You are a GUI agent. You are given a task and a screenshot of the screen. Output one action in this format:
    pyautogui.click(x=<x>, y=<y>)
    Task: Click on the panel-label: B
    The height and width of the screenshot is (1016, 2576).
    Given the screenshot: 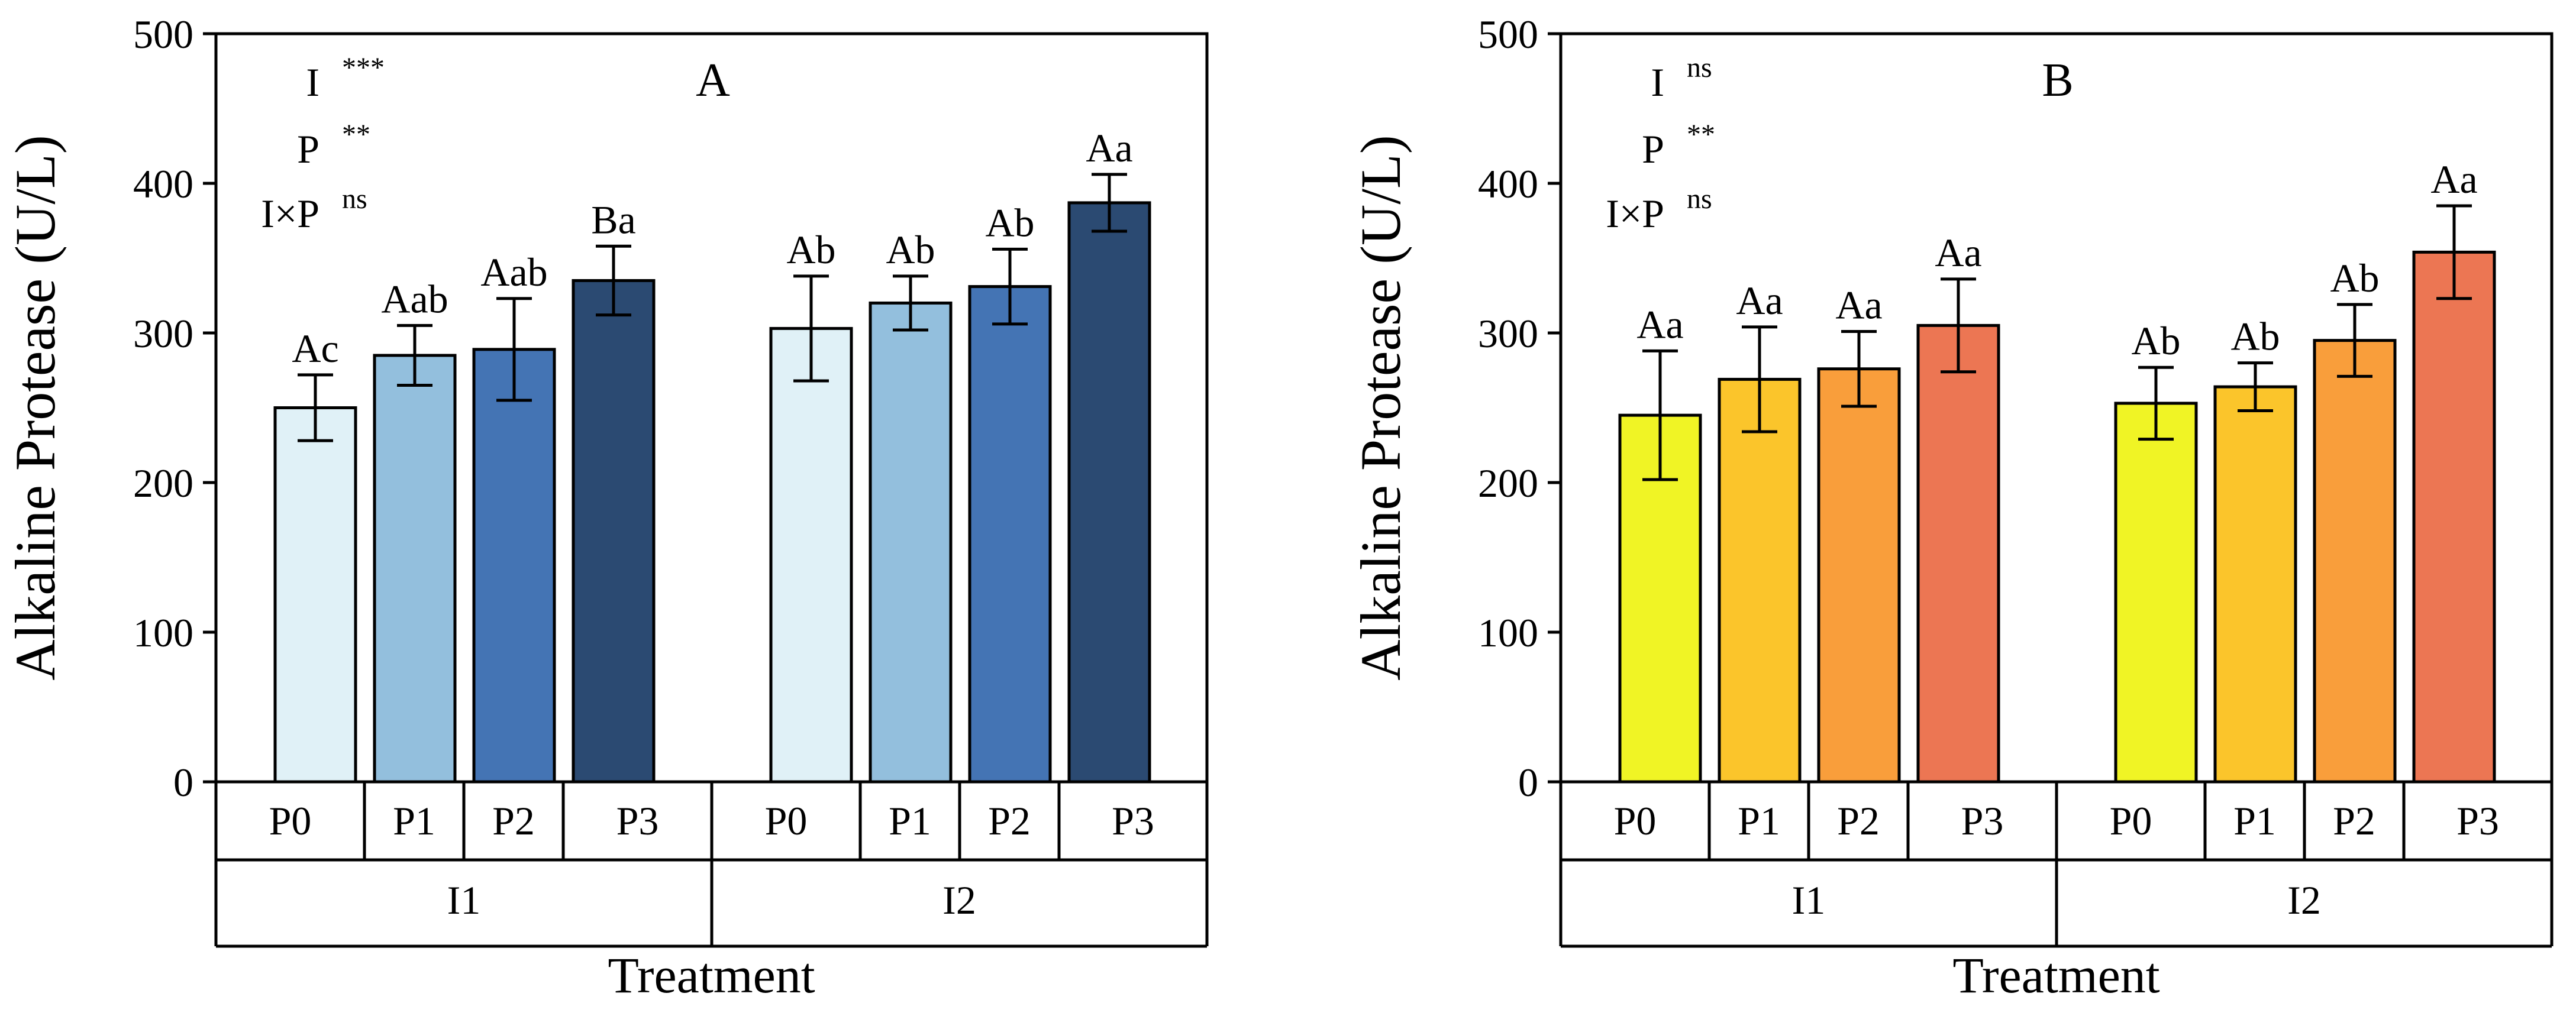 What is the action you would take?
    pyautogui.click(x=2057, y=80)
    